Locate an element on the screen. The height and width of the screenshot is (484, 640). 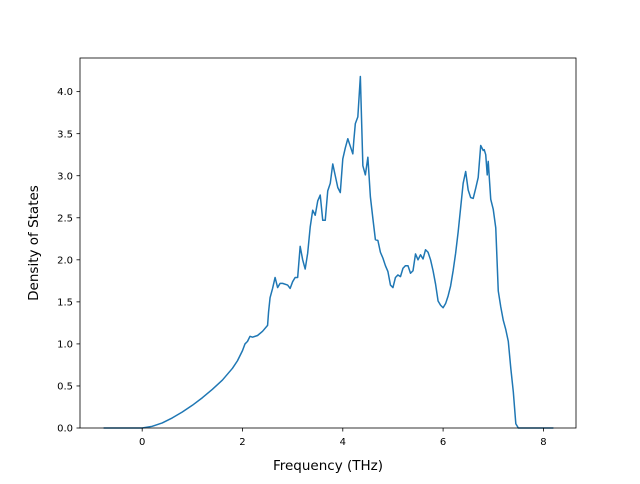
y-tick-label: 2.5 is located at coordinates (65, 218).